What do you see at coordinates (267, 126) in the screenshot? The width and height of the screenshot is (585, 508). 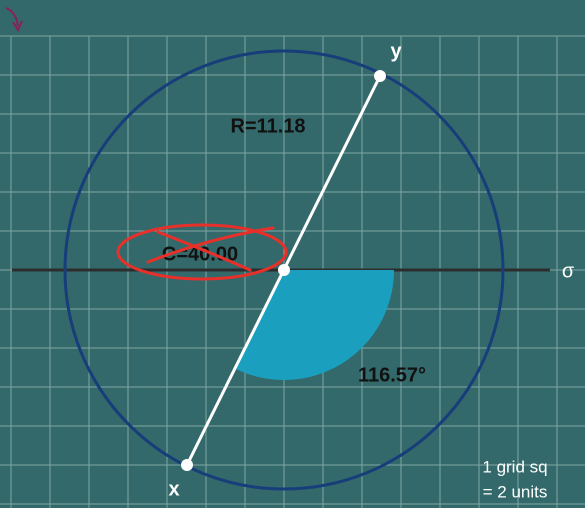 I see `radius-label: R=11.18` at bounding box center [267, 126].